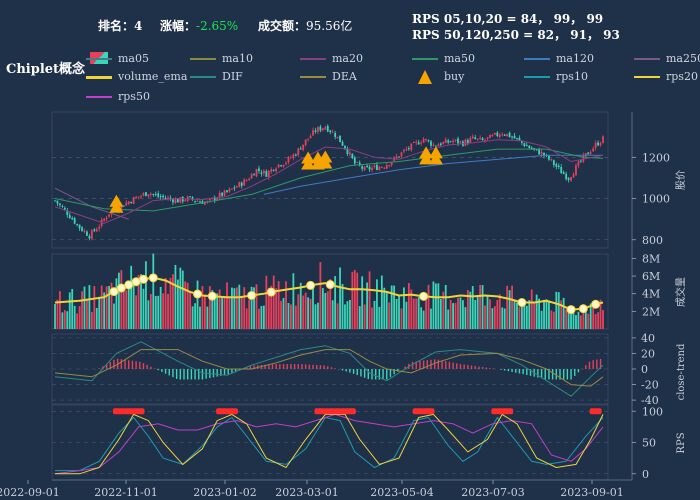 The width and height of the screenshot is (700, 500). Describe the element at coordinates (656, 199) in the screenshot. I see `price-tick-label: 1000` at that location.